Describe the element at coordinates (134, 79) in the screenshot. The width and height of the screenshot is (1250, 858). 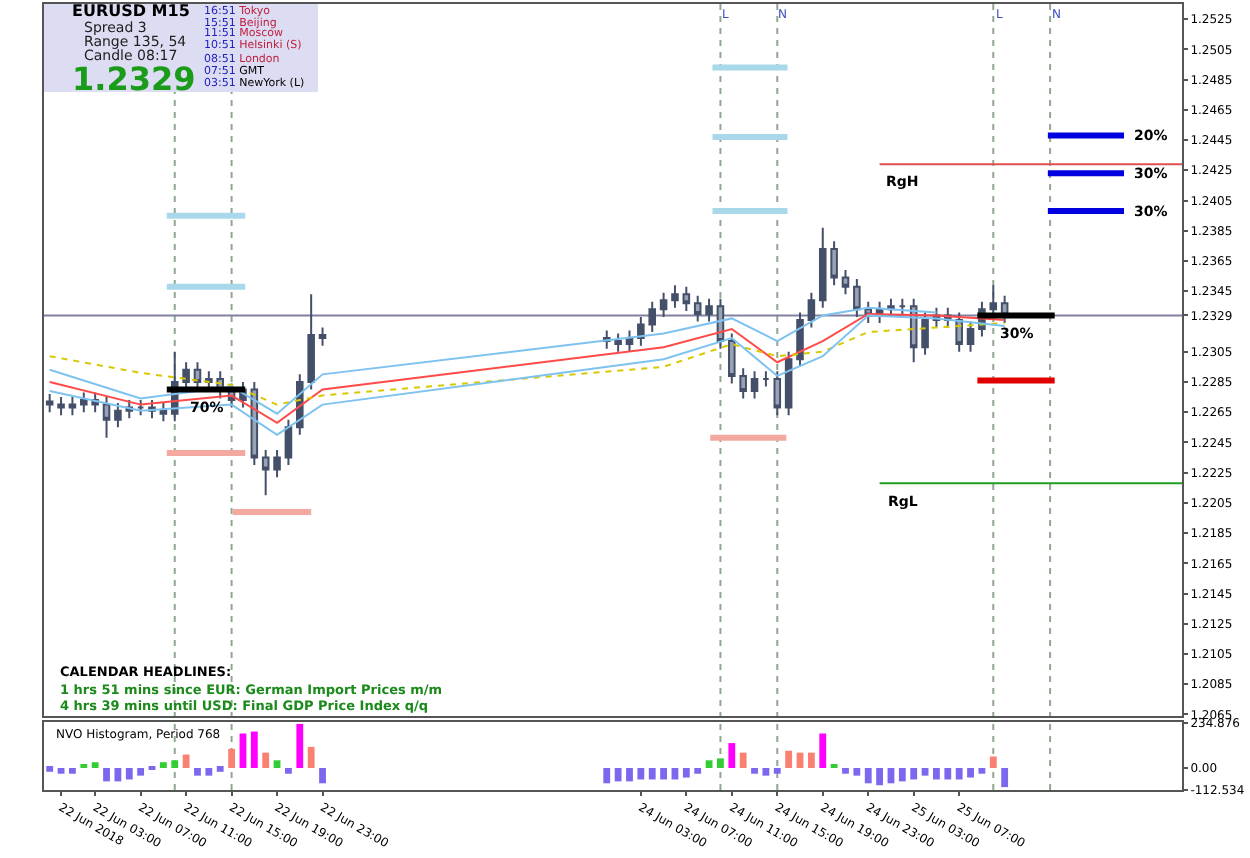
I see `annotation: 1.2329` at that location.